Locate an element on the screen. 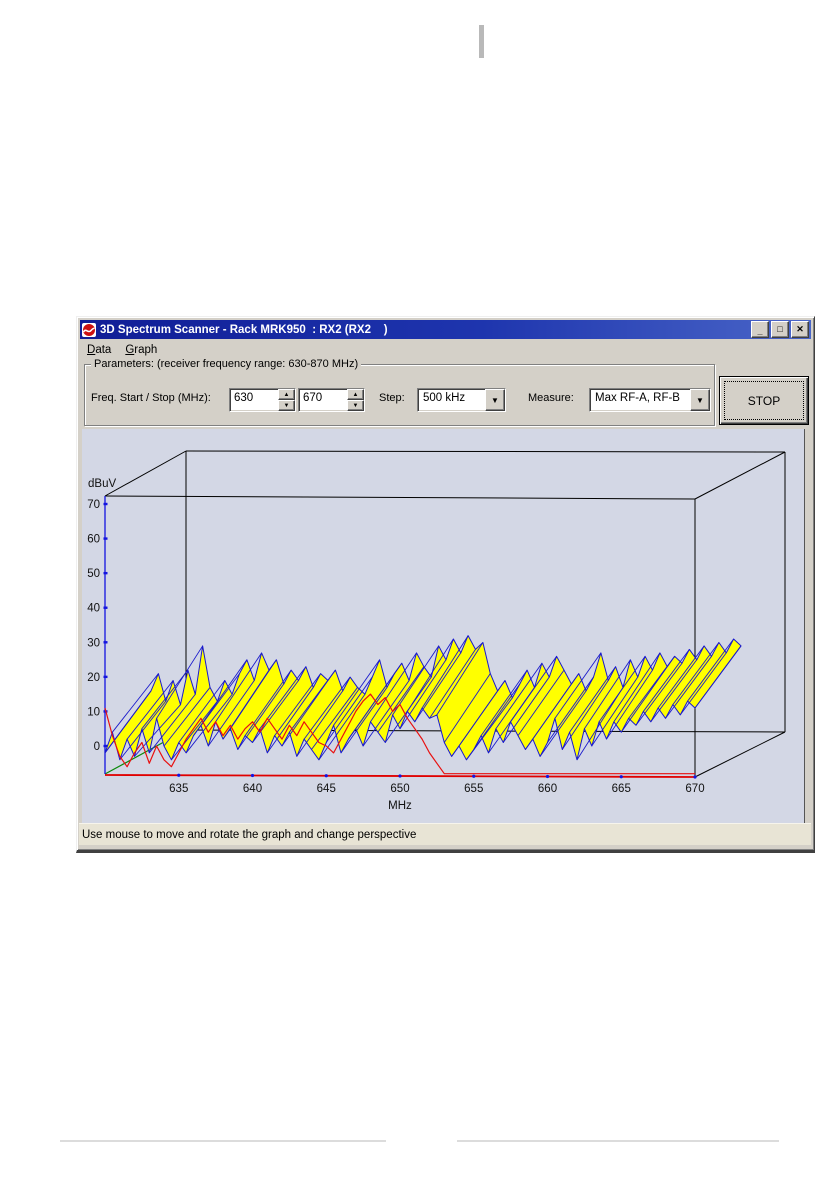 The width and height of the screenshot is (839, 1191). menu-graph: Graph is located at coordinates (141, 350).